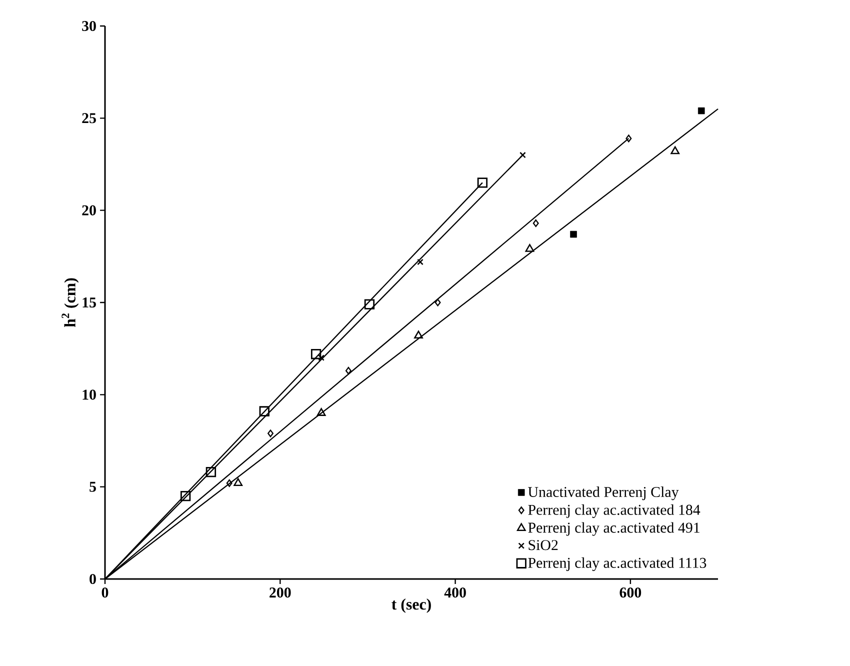 The width and height of the screenshot is (850, 666). Describe the element at coordinates (89, 118) in the screenshot. I see `y-tick-label: 25` at that location.